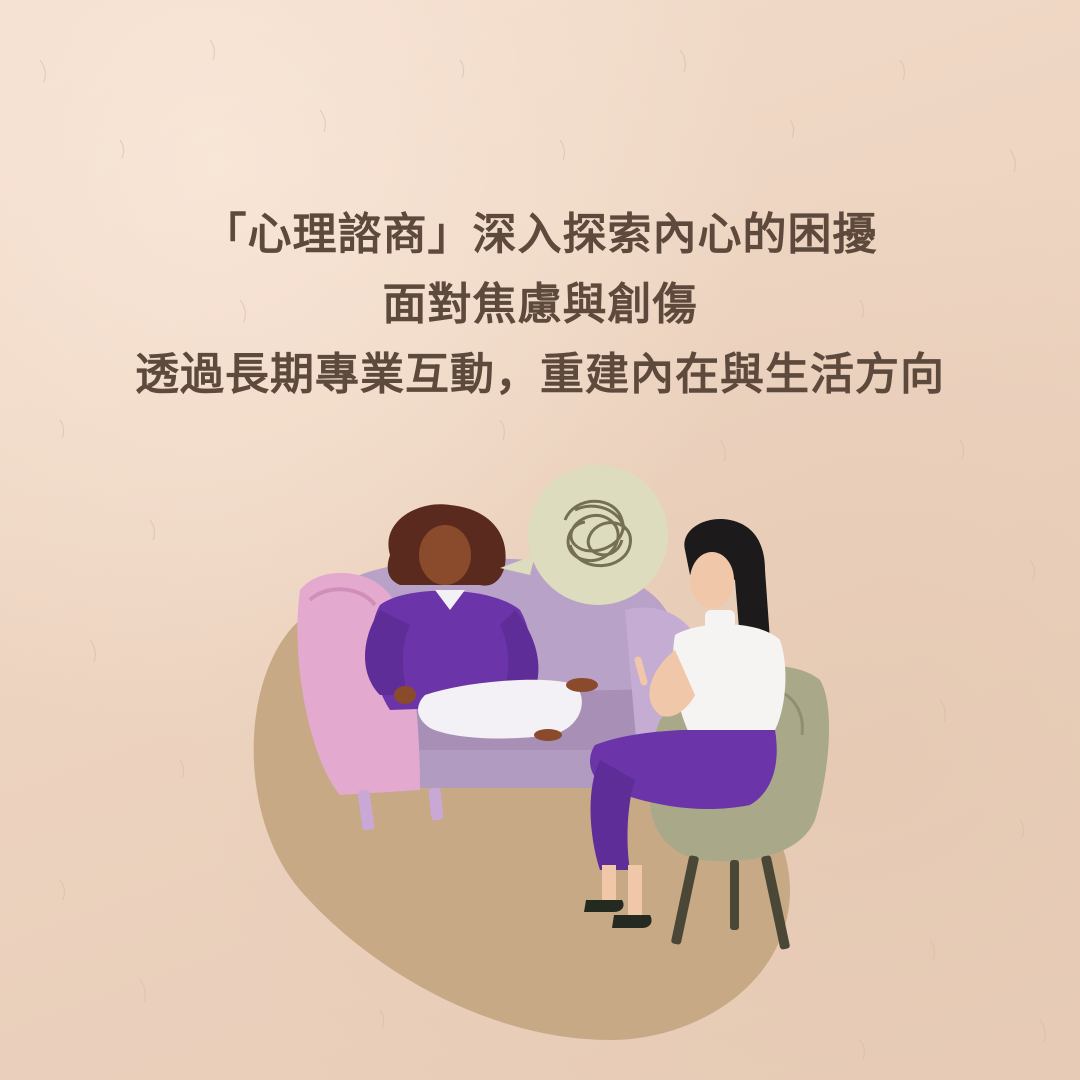 The width and height of the screenshot is (1080, 1080). I want to click on headline-line-2: 面對焦慮與創傷, so click(540, 304).